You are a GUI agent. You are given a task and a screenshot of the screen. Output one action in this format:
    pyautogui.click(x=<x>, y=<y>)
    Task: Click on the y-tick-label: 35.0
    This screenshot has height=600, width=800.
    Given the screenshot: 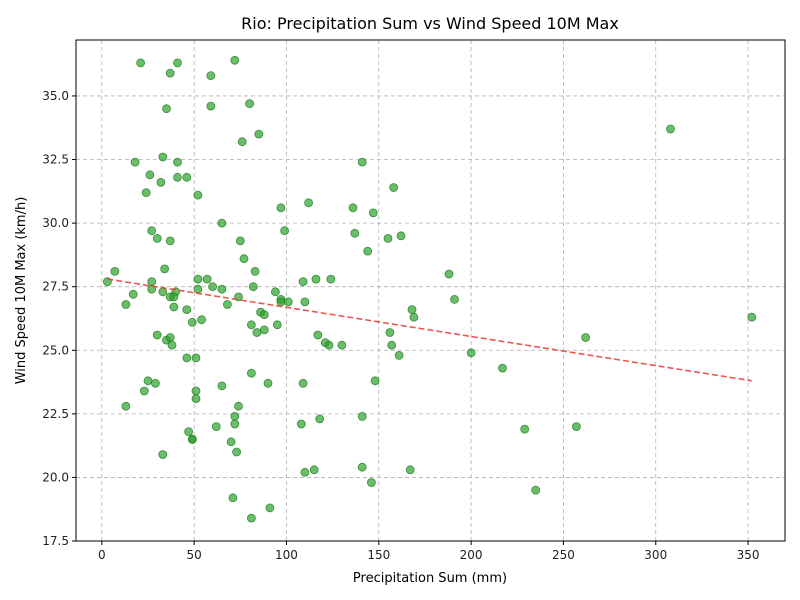 What is the action you would take?
    pyautogui.click(x=55, y=96)
    